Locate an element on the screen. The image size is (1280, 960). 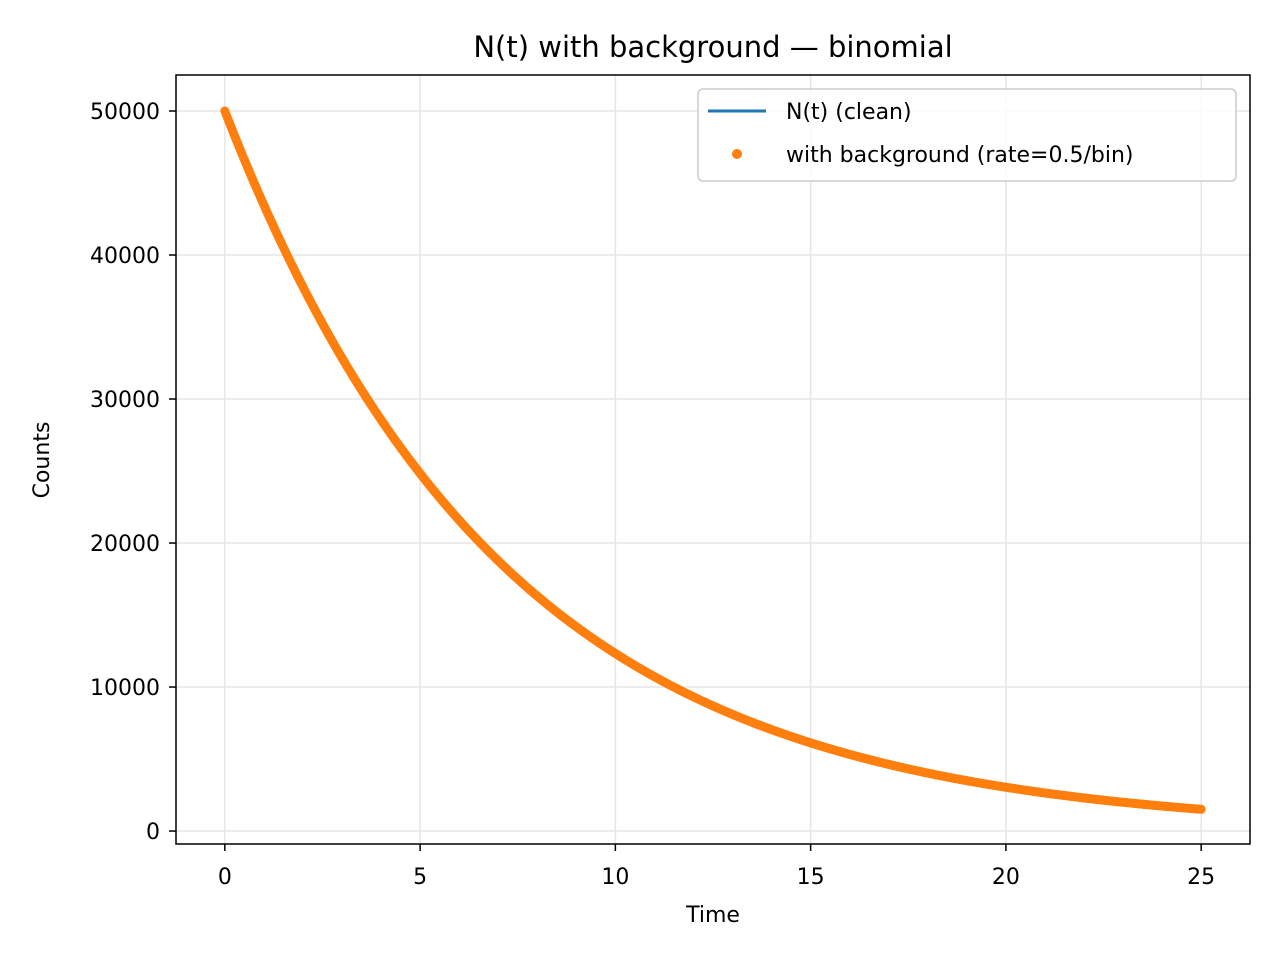
background-data-point is located at coordinates (1201, 809).